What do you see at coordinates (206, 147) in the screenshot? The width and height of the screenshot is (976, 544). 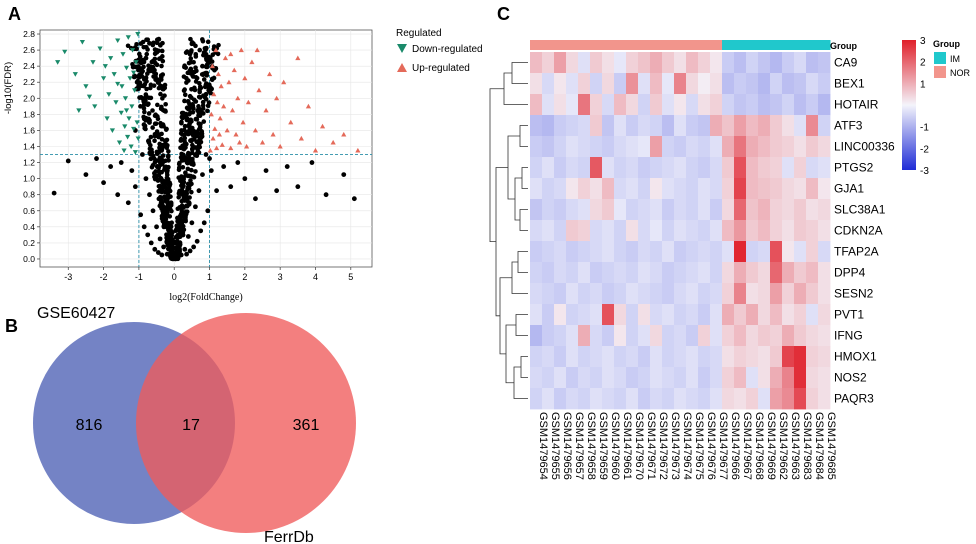 I see `volcano-points` at bounding box center [206, 147].